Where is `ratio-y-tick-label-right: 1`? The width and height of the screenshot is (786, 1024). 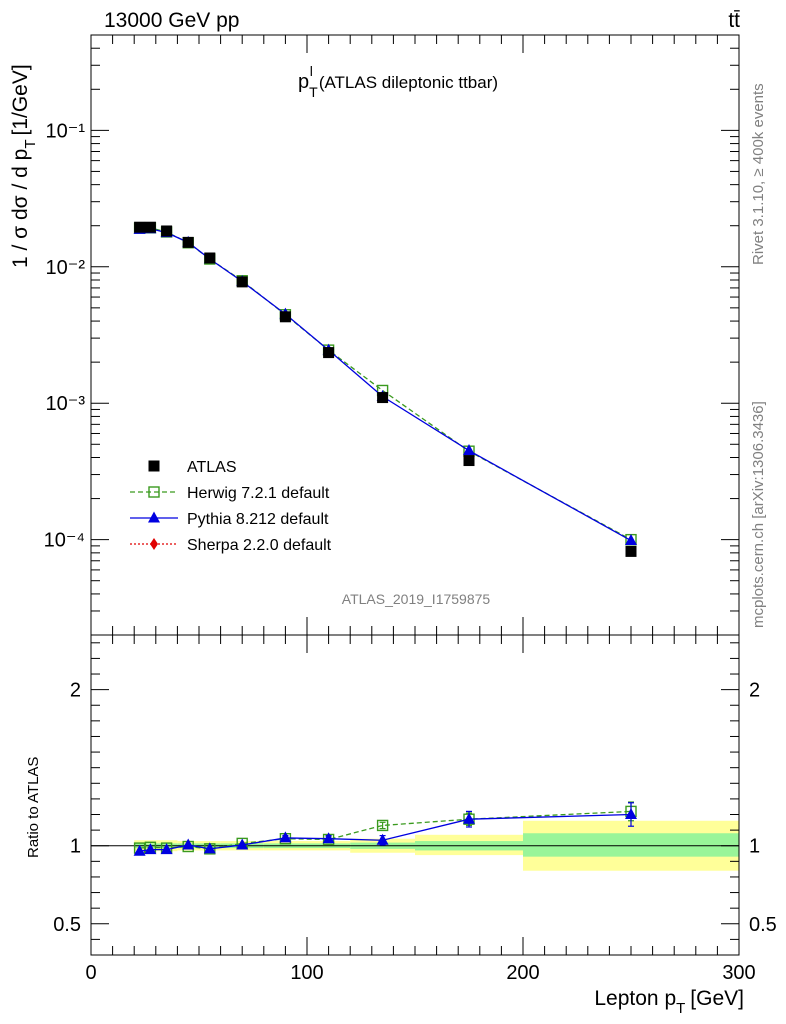 ratio-y-tick-label-right: 1 is located at coordinates (754, 847).